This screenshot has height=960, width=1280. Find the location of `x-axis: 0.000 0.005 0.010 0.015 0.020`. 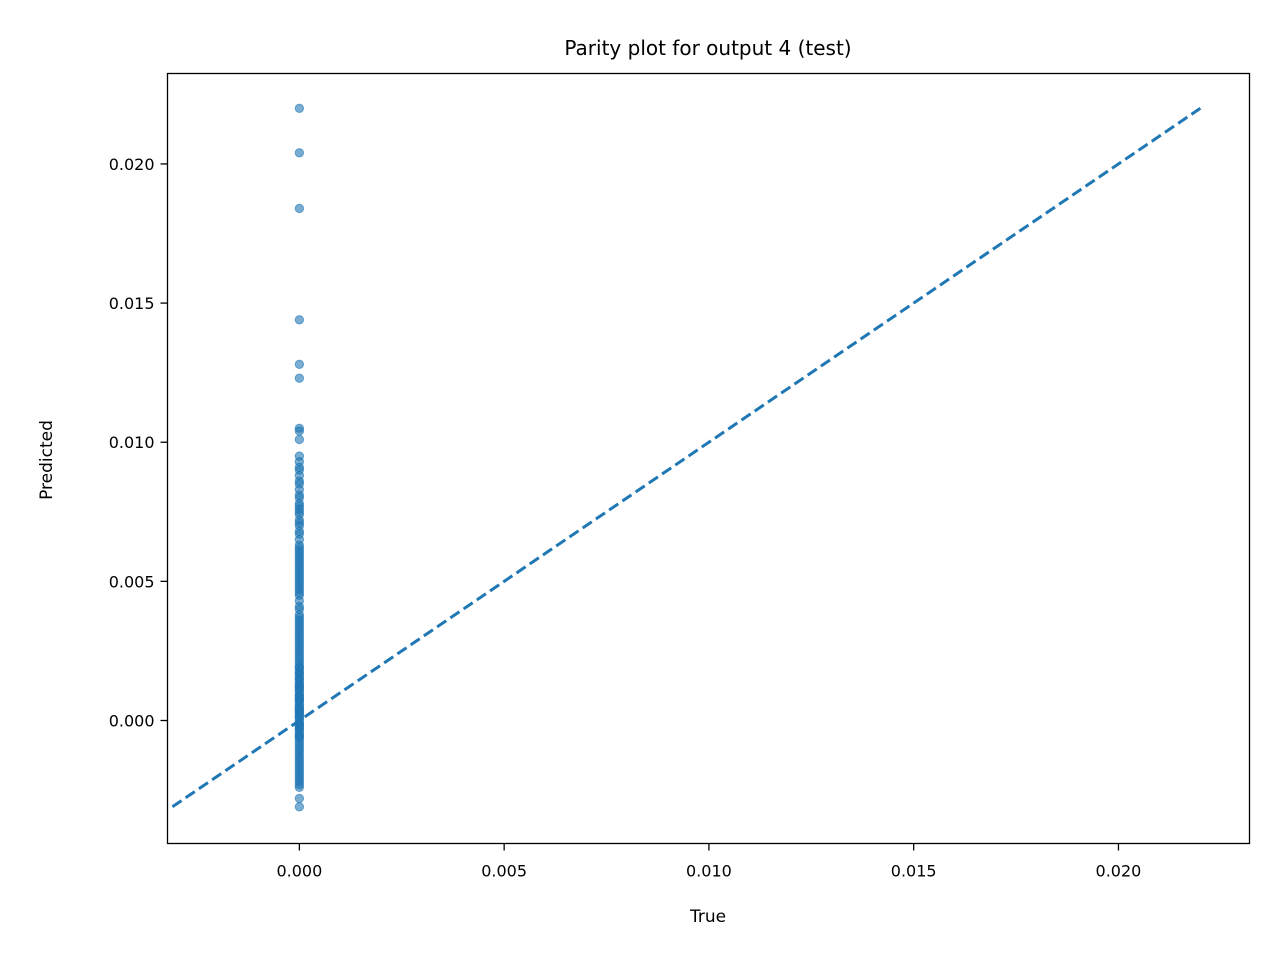

x-axis: 0.000 0.005 0.010 0.015 0.020 is located at coordinates (709, 862).